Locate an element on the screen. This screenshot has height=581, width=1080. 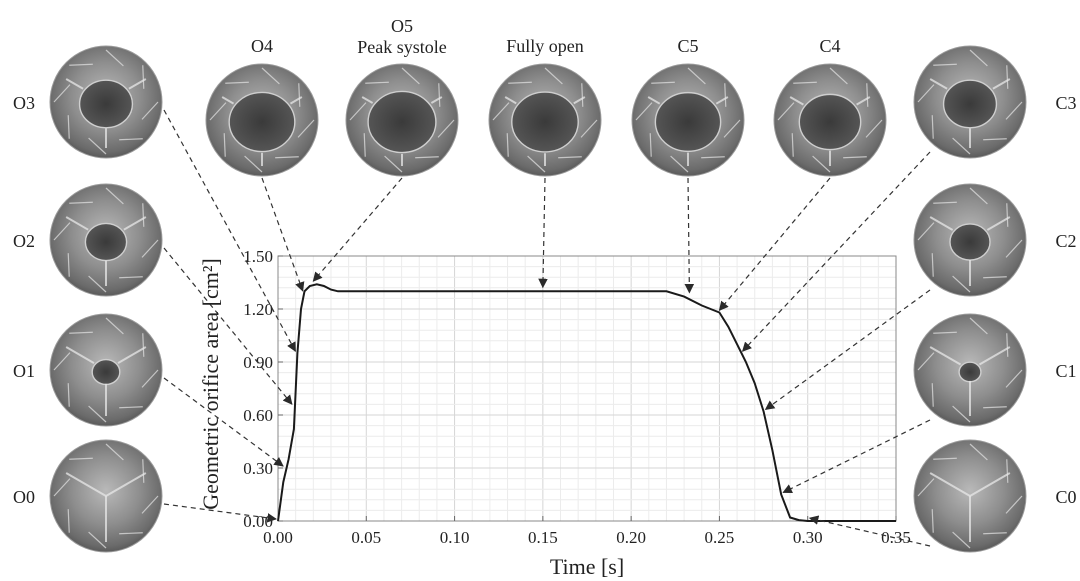
valve-image-c3 is located at coordinates (970, 102).